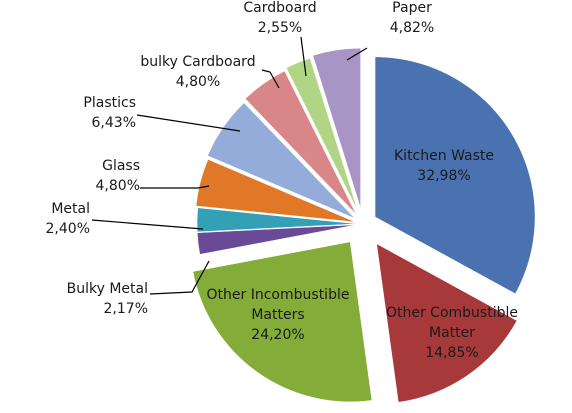  Describe the element at coordinates (68, 219) in the screenshot. I see `data-label-metal: Metal 2,40%` at that location.